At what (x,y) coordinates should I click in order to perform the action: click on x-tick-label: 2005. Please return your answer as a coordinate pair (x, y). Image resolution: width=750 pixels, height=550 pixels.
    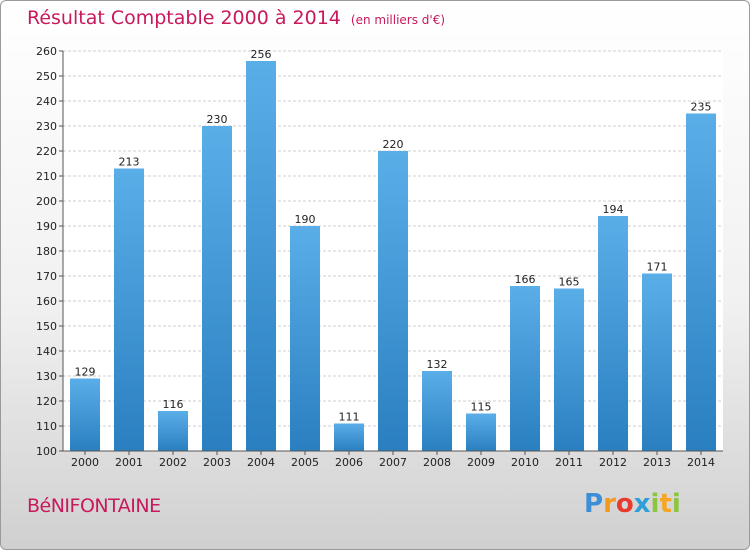
    Looking at the image, I should click on (305, 462).